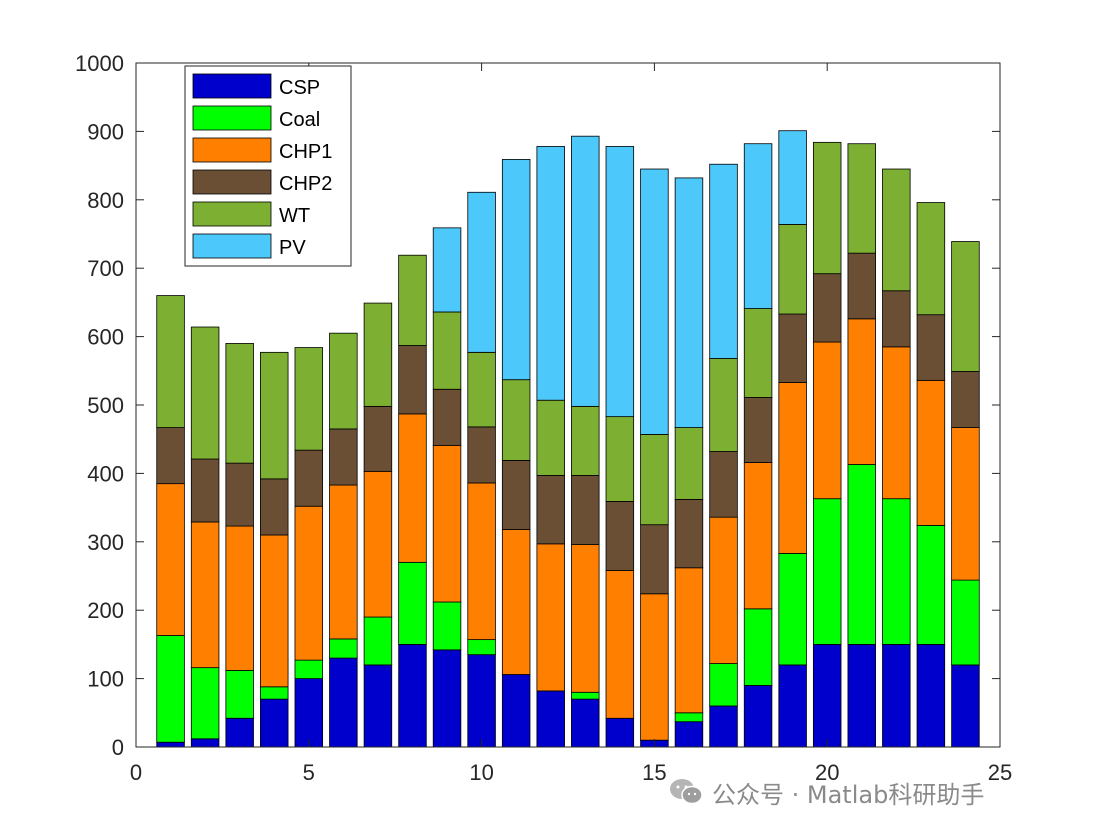 This screenshot has width=1102, height=834. What do you see at coordinates (105, 200) in the screenshot?
I see `y-tick-label: 800` at bounding box center [105, 200].